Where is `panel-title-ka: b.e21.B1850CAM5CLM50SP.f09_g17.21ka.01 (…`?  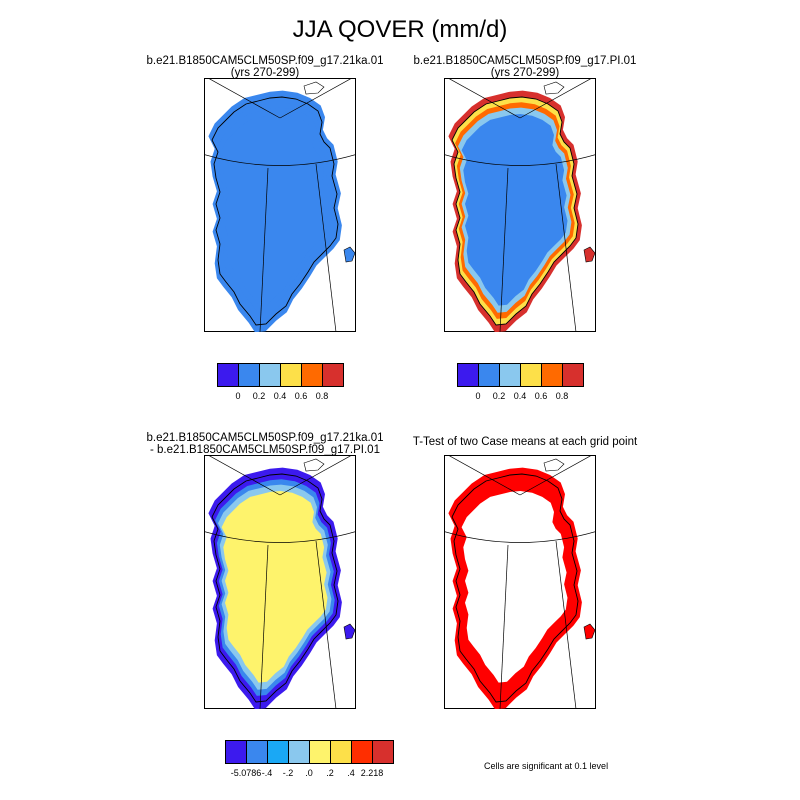
panel-title-ka: b.e21.B1850CAM5CLM50SP.f09_g17.21ka.01 (… is located at coordinates (265, 67).